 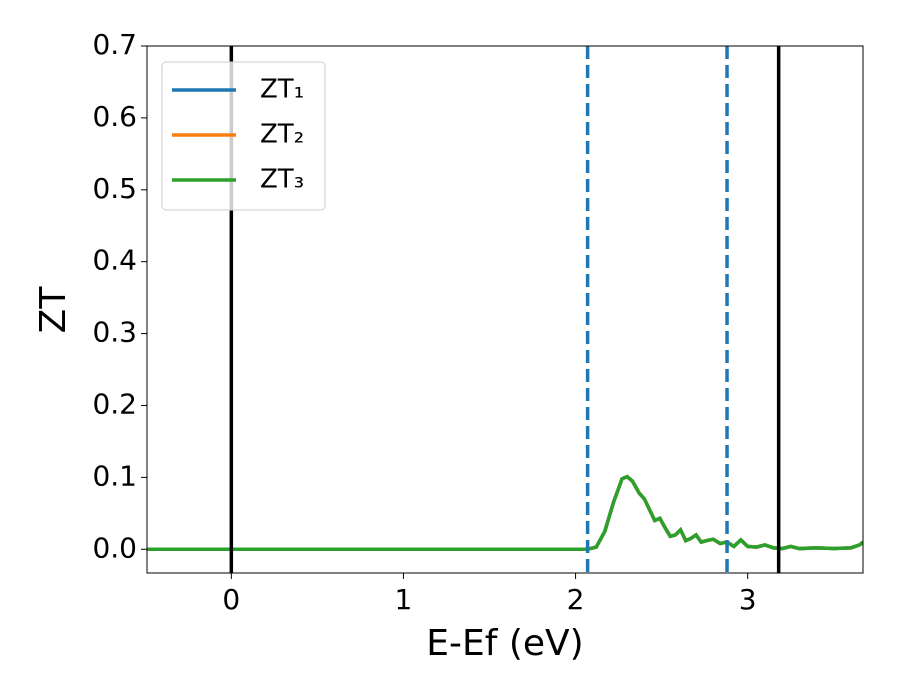 I want to click on y-tick-label: 0.6, so click(x=114, y=116).